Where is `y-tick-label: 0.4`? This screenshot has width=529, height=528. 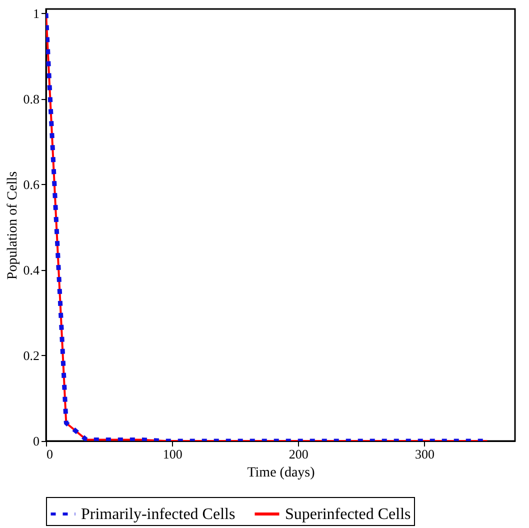
y-tick-label: 0.4 is located at coordinates (31, 270).